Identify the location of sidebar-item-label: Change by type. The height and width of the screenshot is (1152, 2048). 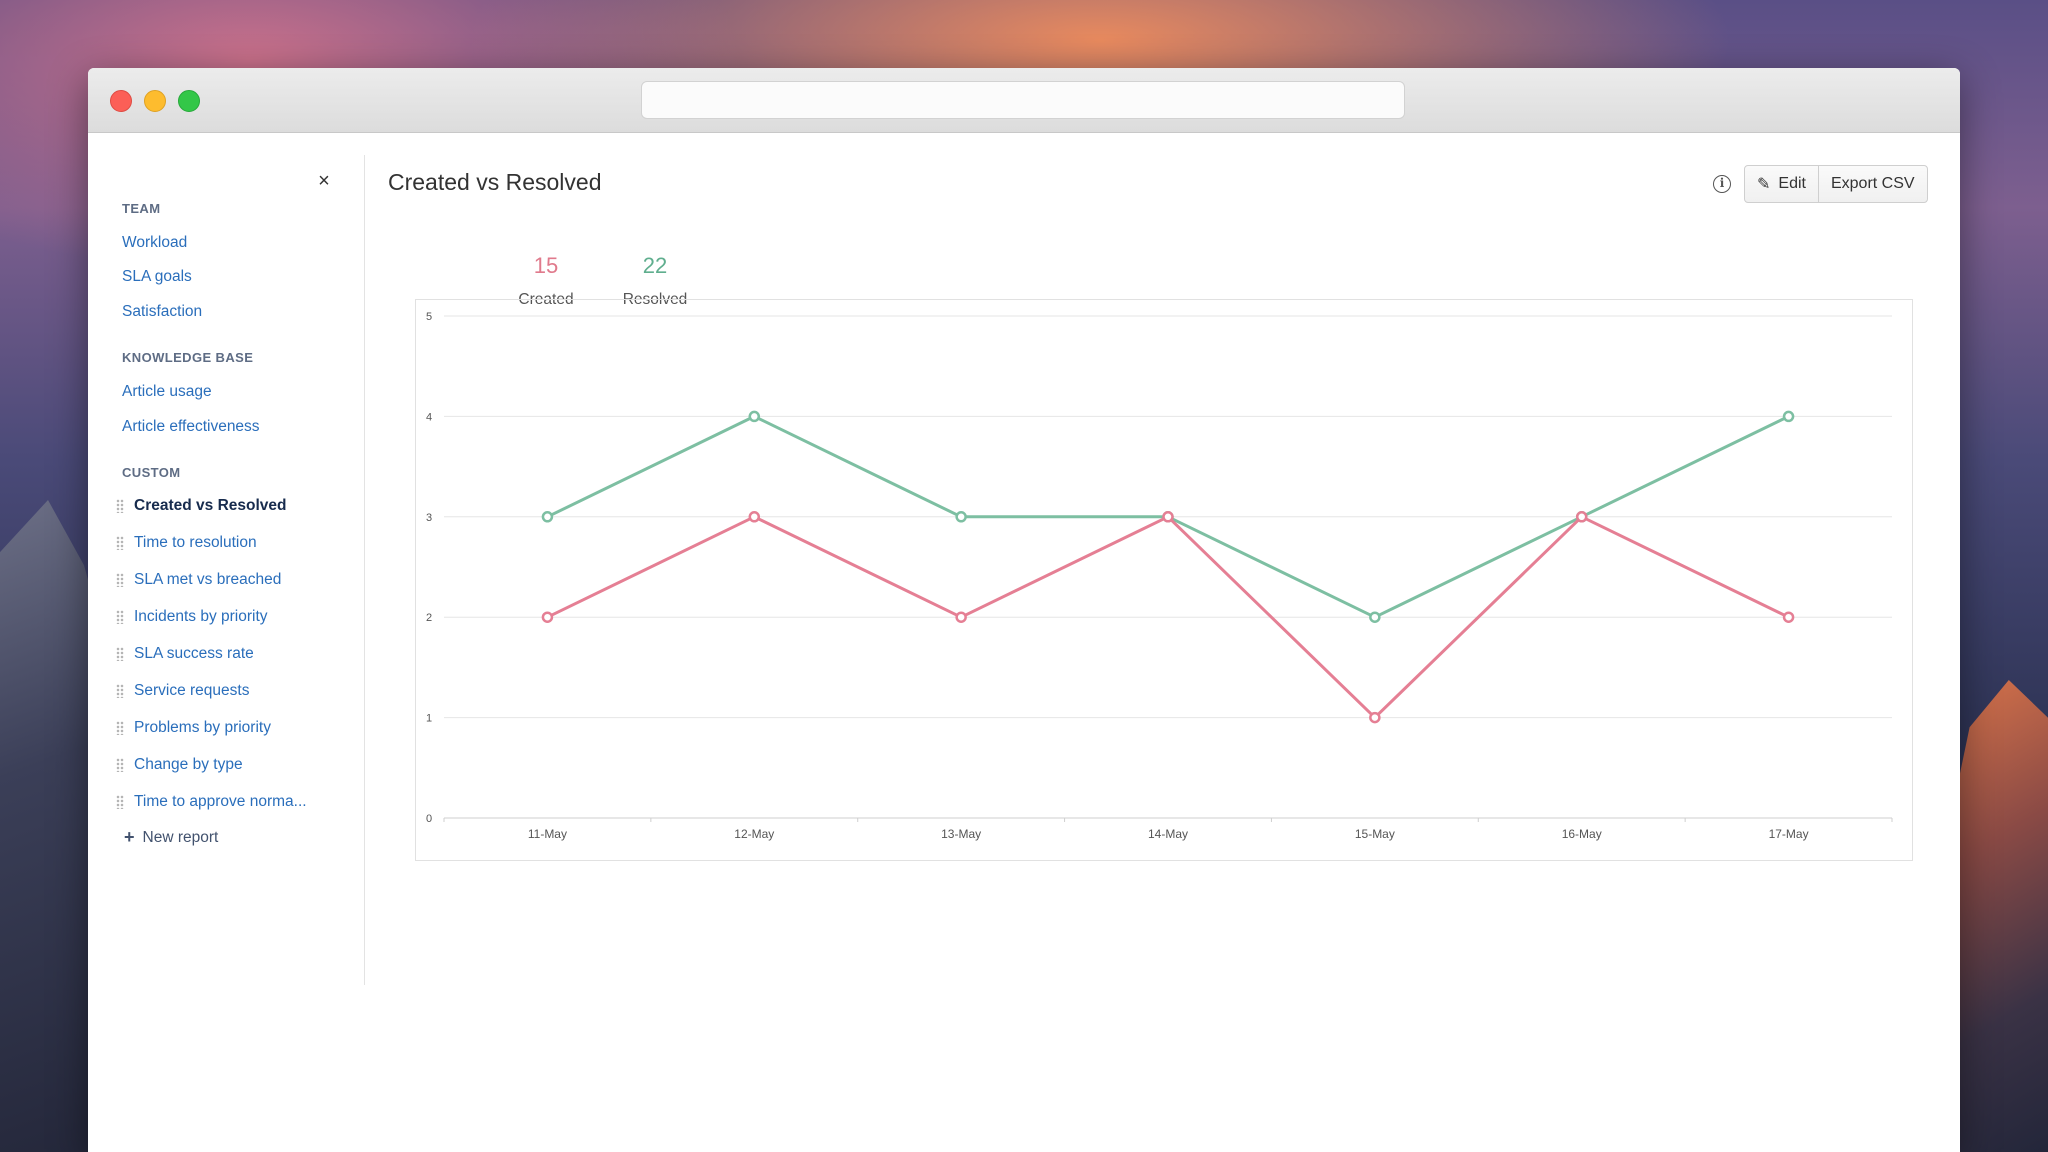
(188, 764).